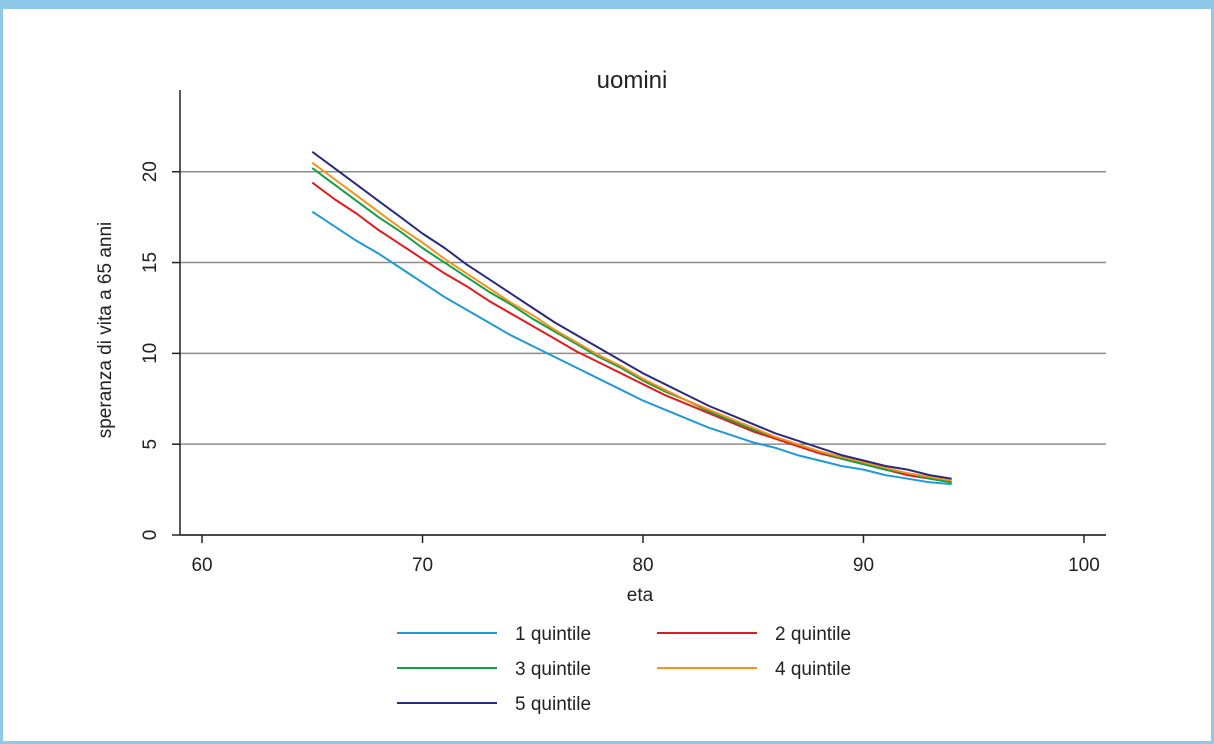 The image size is (1214, 744). Describe the element at coordinates (494, 669) in the screenshot. I see `legend-item-3: 3 quintile` at that location.